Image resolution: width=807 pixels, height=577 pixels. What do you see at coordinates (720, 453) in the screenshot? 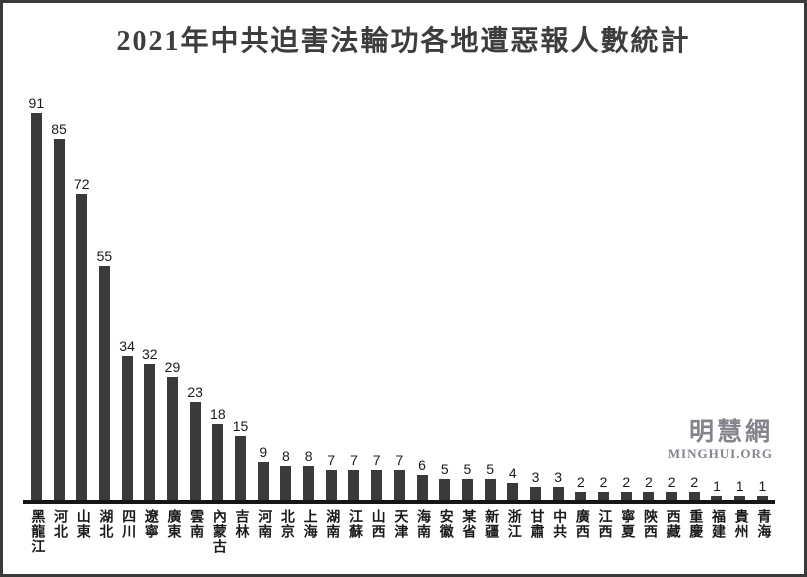
I see `watermark-latin-logo: MINGHUI.ORG` at bounding box center [720, 453].